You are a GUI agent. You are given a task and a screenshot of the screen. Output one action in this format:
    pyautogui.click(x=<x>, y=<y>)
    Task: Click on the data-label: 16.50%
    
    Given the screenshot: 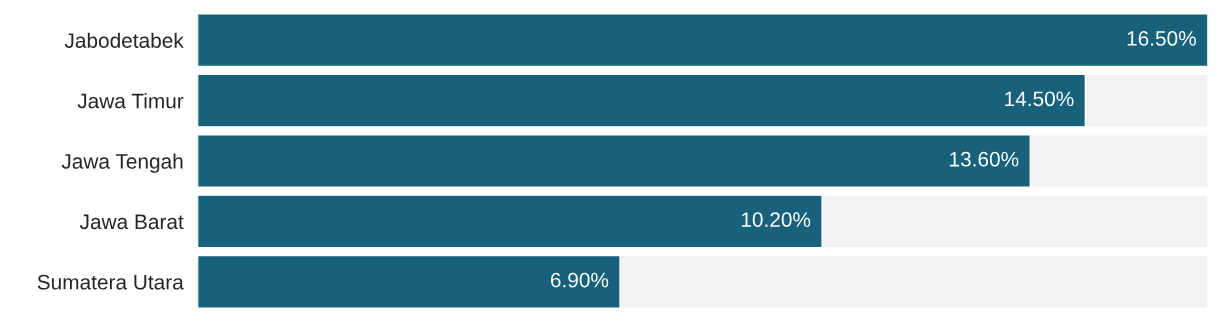 What is the action you would take?
    pyautogui.click(x=1161, y=38)
    